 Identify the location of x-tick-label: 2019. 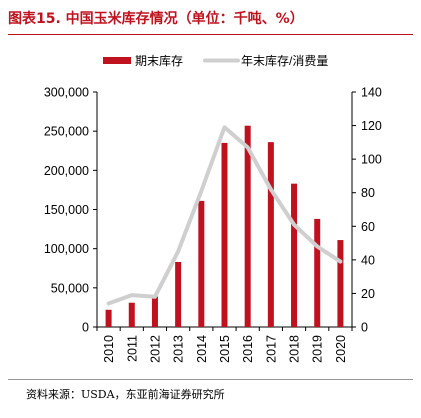
(318, 349).